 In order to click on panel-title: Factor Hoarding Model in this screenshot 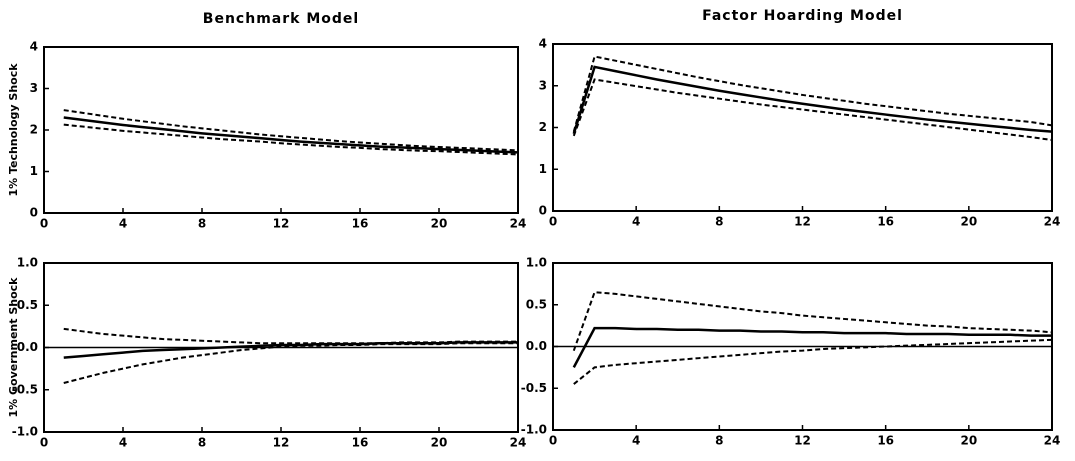, I will do `click(802, 16)`.